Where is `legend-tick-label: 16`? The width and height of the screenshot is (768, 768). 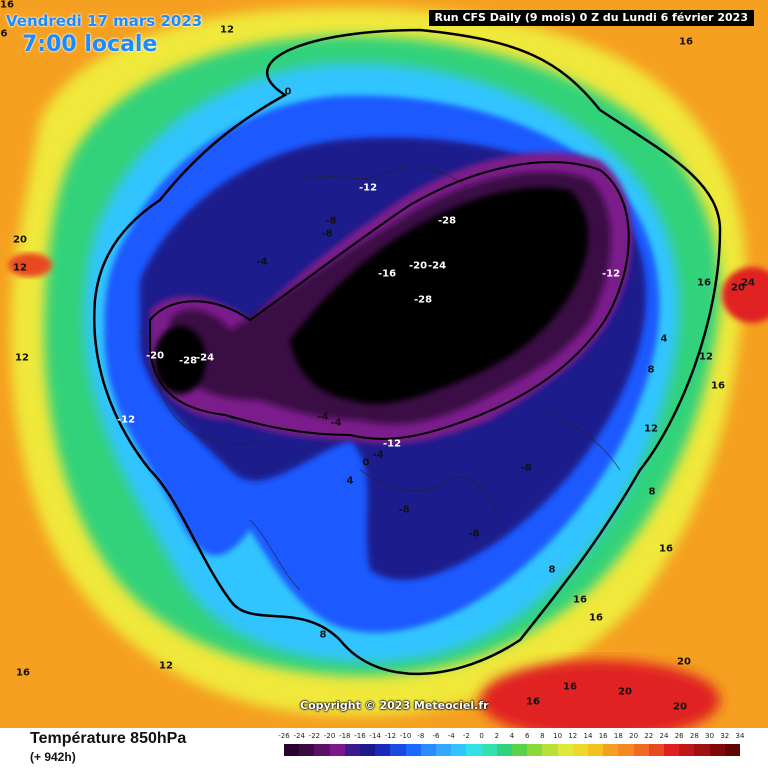
legend-tick-label: 16 is located at coordinates (603, 736).